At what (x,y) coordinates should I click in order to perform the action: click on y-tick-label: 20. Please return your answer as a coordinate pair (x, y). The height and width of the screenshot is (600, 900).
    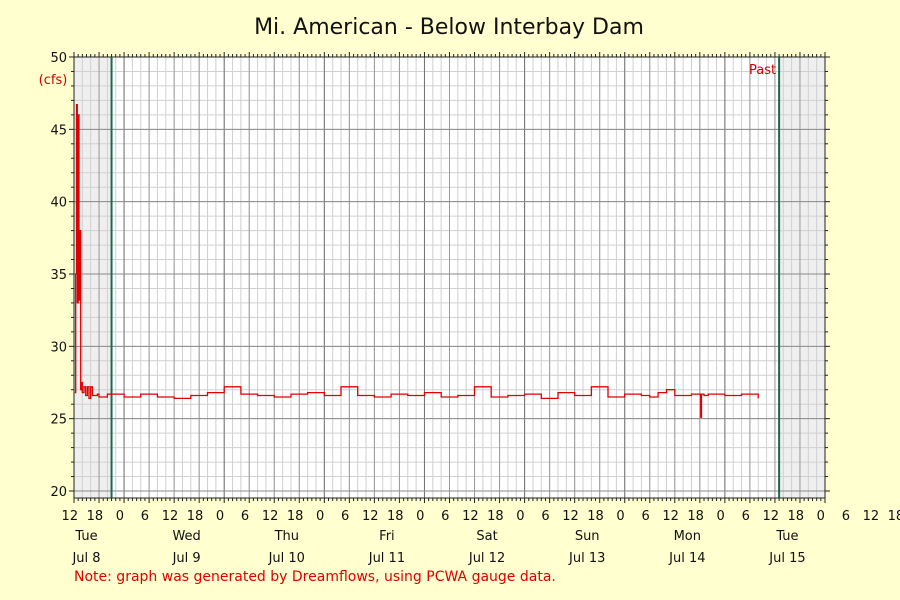
    Looking at the image, I should click on (58, 492).